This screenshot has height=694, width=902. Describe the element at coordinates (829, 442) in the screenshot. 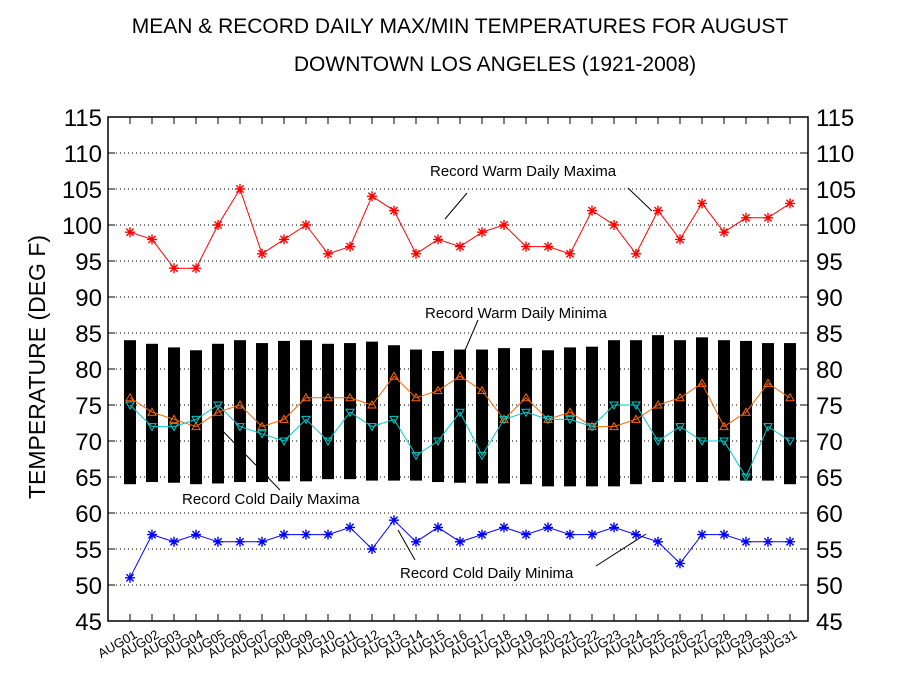

I see `y-tick-label-right: 70` at that location.